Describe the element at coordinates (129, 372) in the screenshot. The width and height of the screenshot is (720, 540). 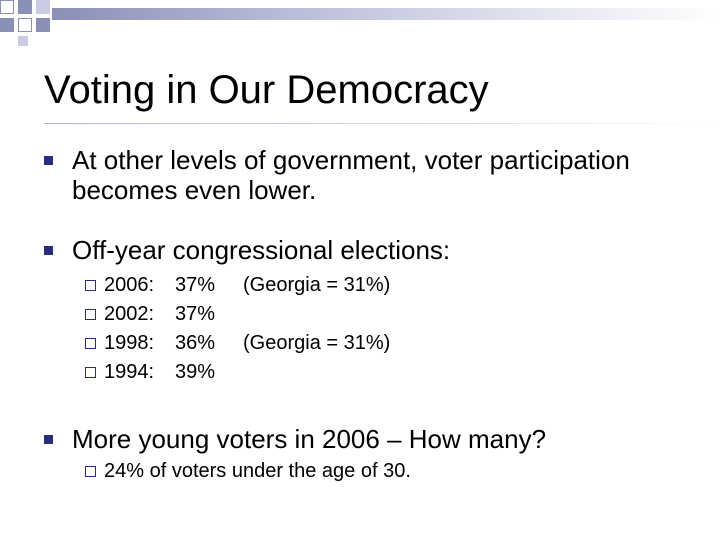
I see `sub-bullet-year: 1994:` at that location.